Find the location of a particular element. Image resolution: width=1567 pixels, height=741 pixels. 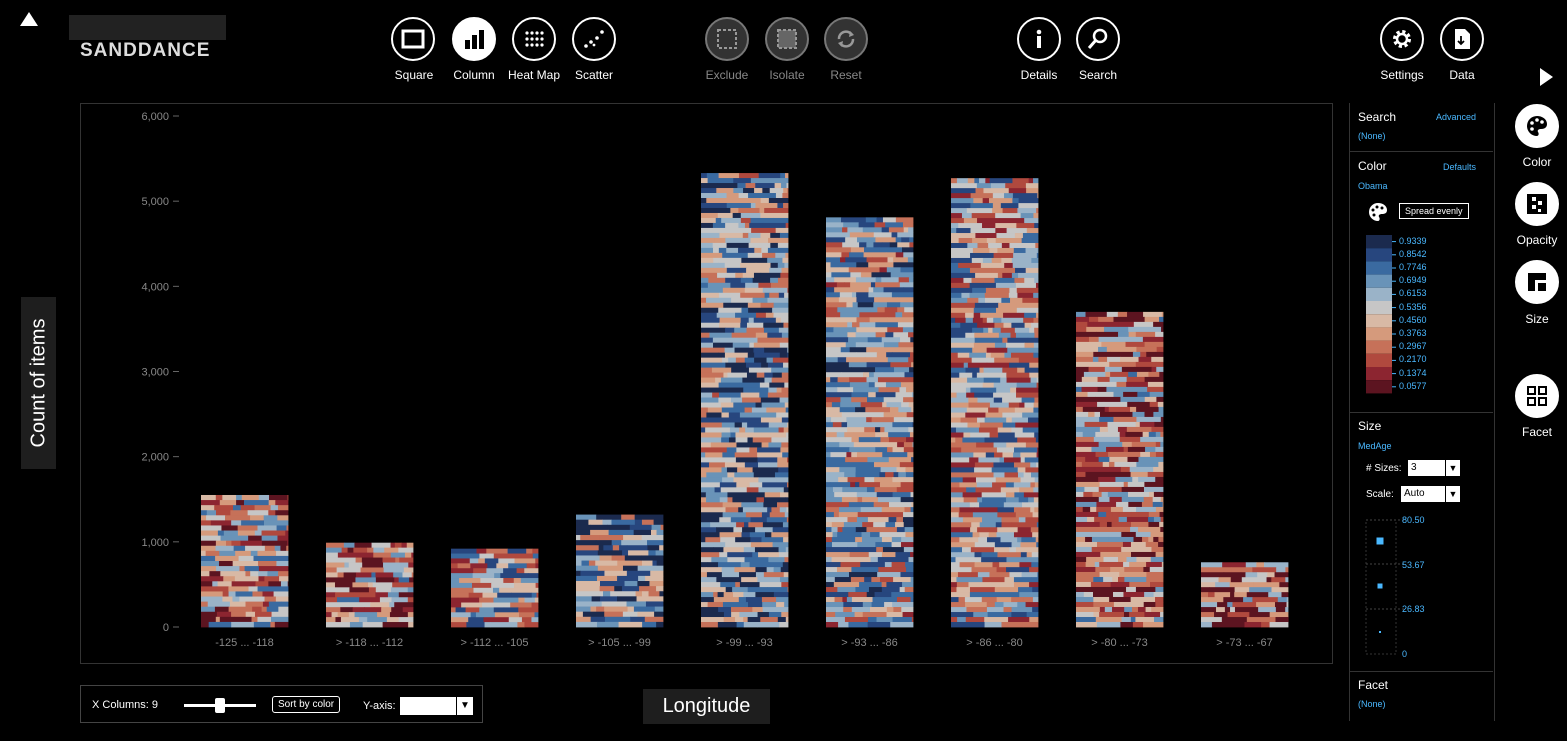

scatter-view-button is located at coordinates (594, 39).